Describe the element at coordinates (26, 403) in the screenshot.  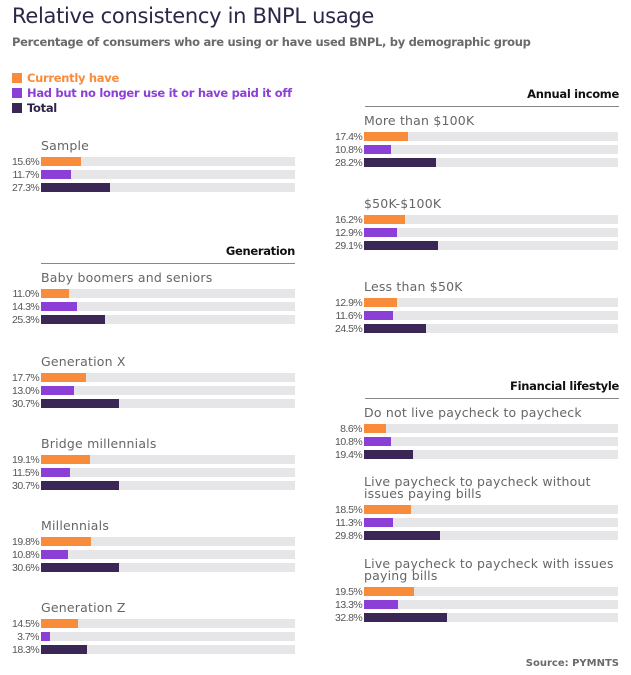
I see `data-label: 30.7%` at that location.